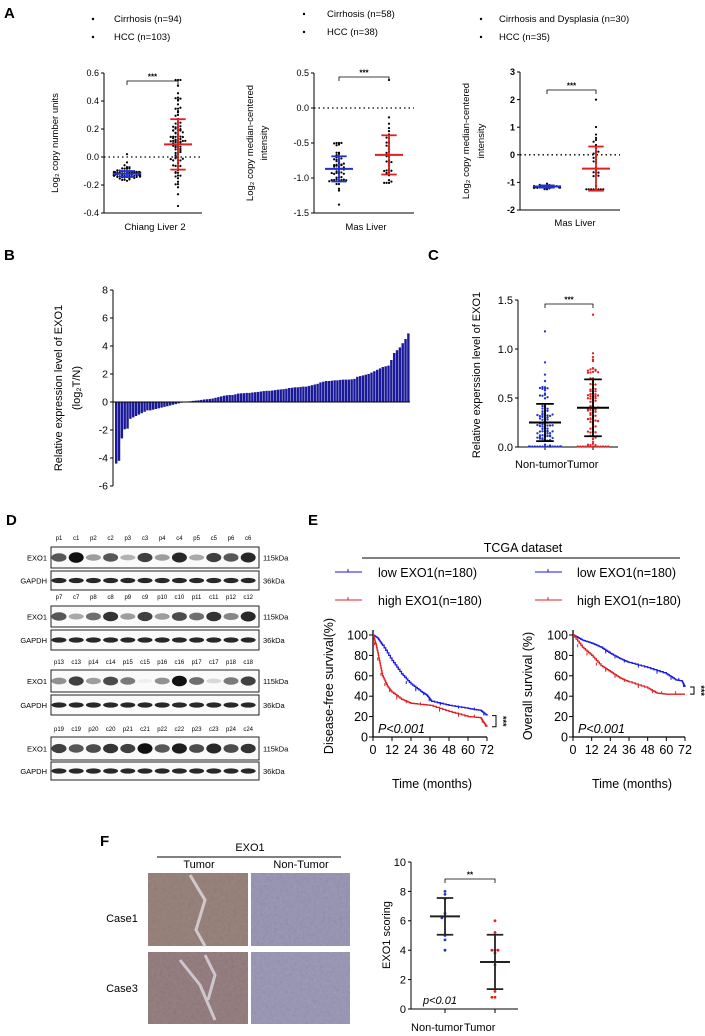 This screenshot has height=1036, width=705. I want to click on size-label: 115kDa, so click(276, 681).